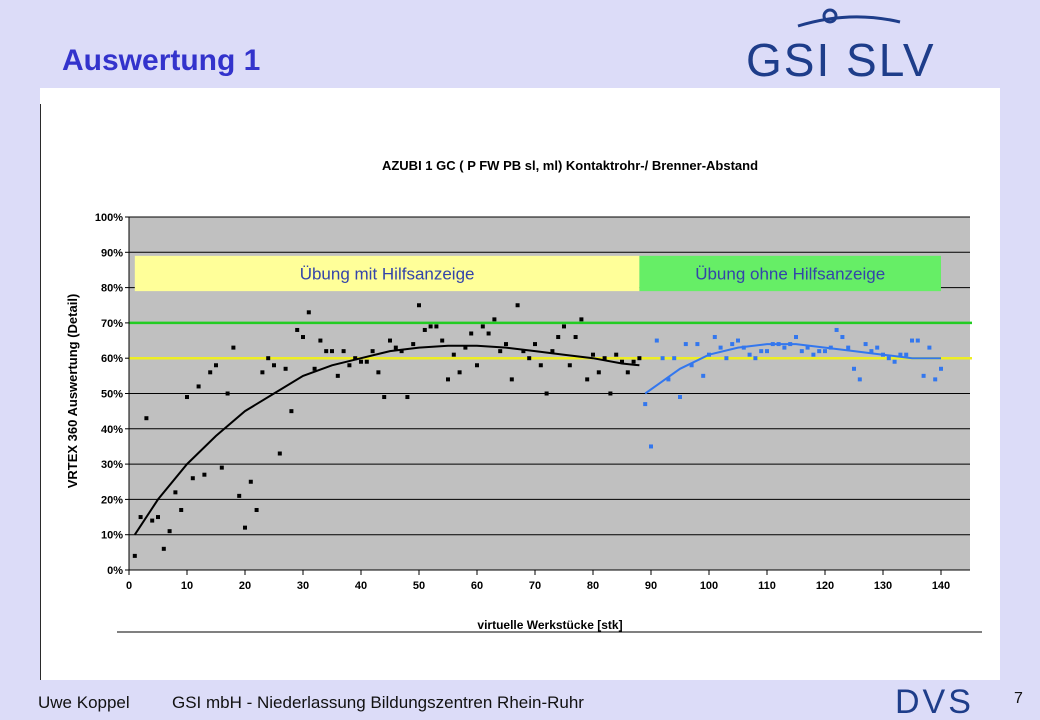 Image resolution: width=1040 pixels, height=720 pixels. I want to click on x-tick-label: 100, so click(709, 586).